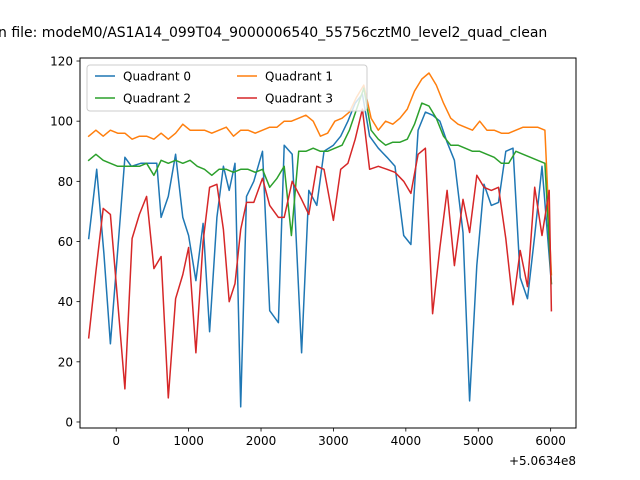  Describe the element at coordinates (157, 77) in the screenshot. I see `legend-label-0: Quadrant 0` at that location.